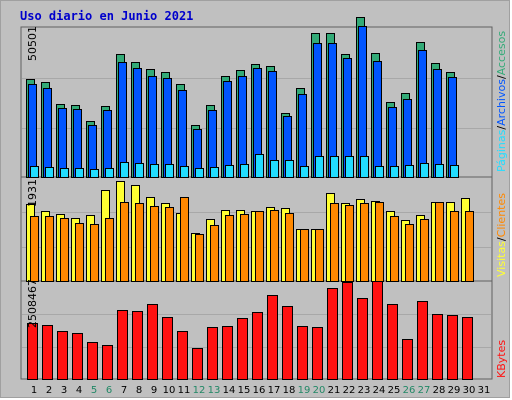 This screenshot has width=512, height=400. I want to click on legend-accesos: Accesos, so click(501, 53).